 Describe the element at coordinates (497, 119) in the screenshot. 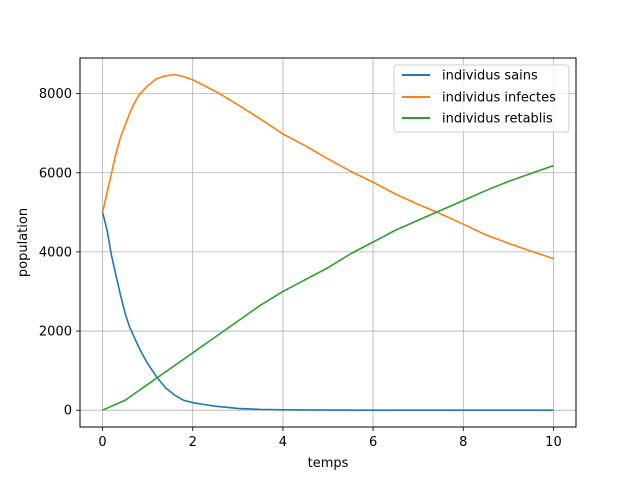

I see `legend-label-retablis: individus retablis` at that location.